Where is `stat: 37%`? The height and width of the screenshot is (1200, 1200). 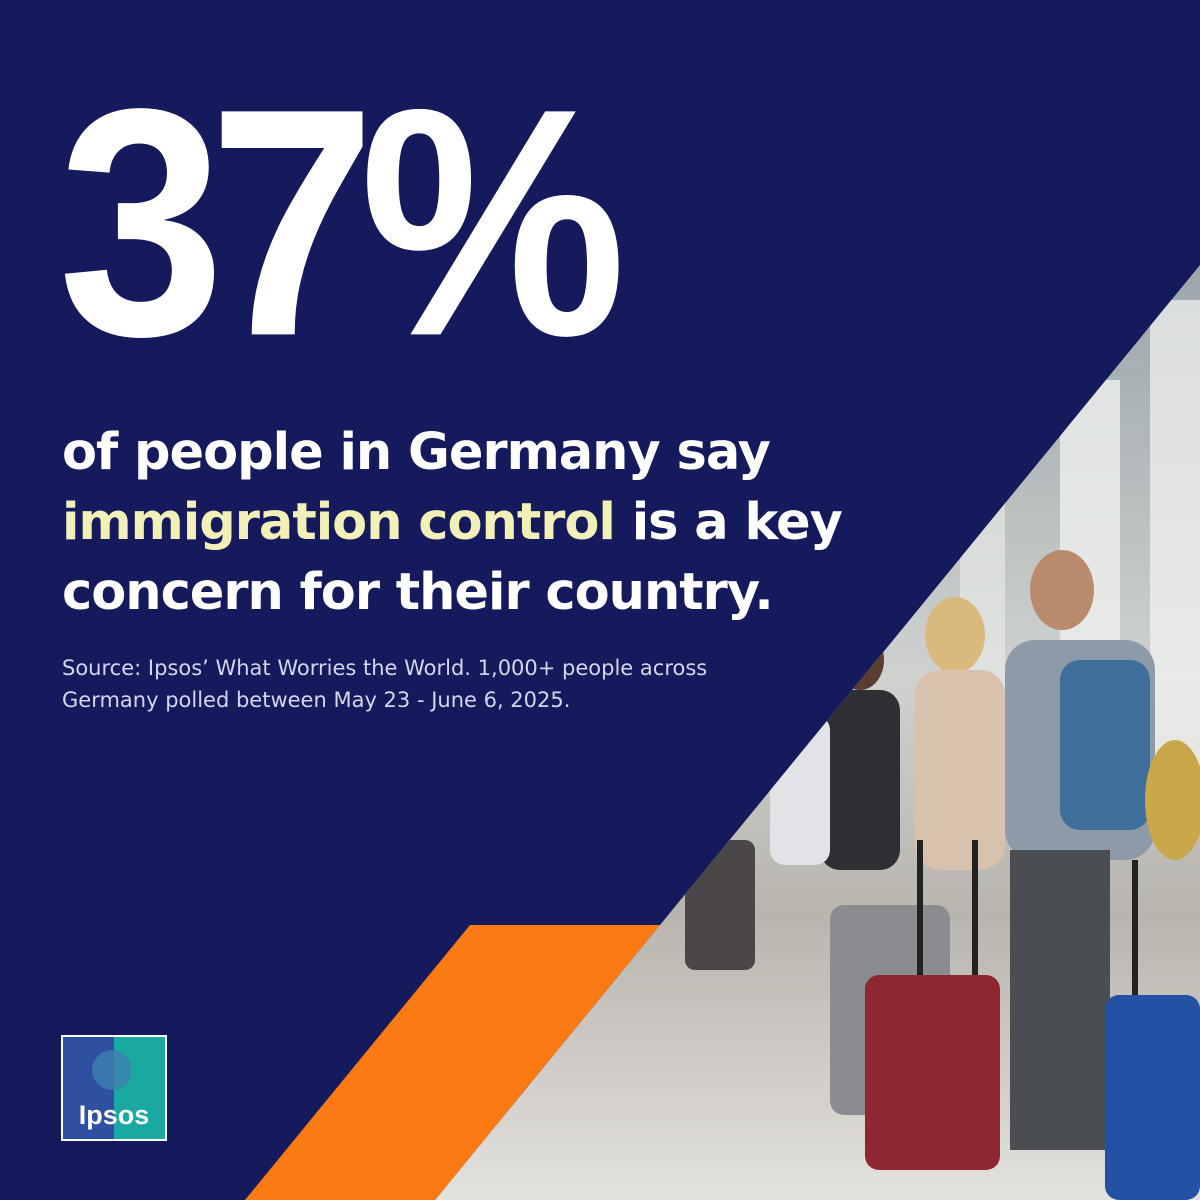
stat: 37% is located at coordinates (342, 222).